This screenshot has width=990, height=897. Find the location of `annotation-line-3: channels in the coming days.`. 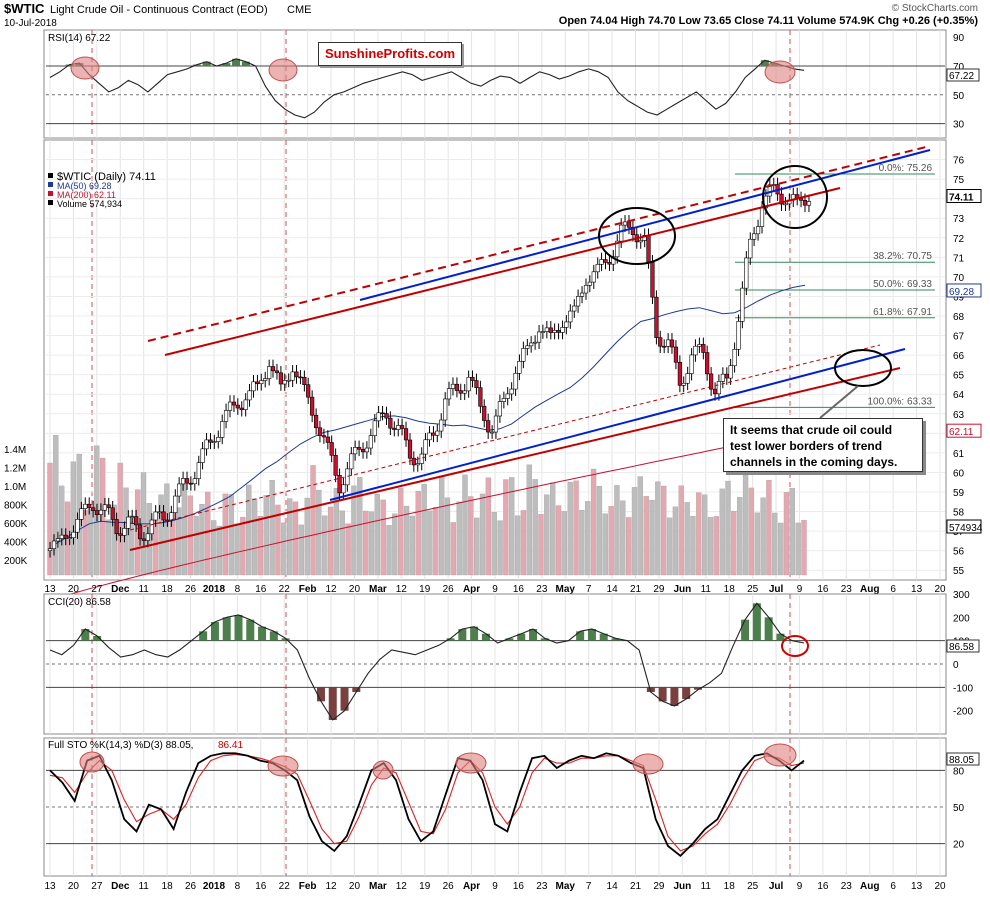

annotation-line-3: channels in the coming days. is located at coordinates (814, 462).